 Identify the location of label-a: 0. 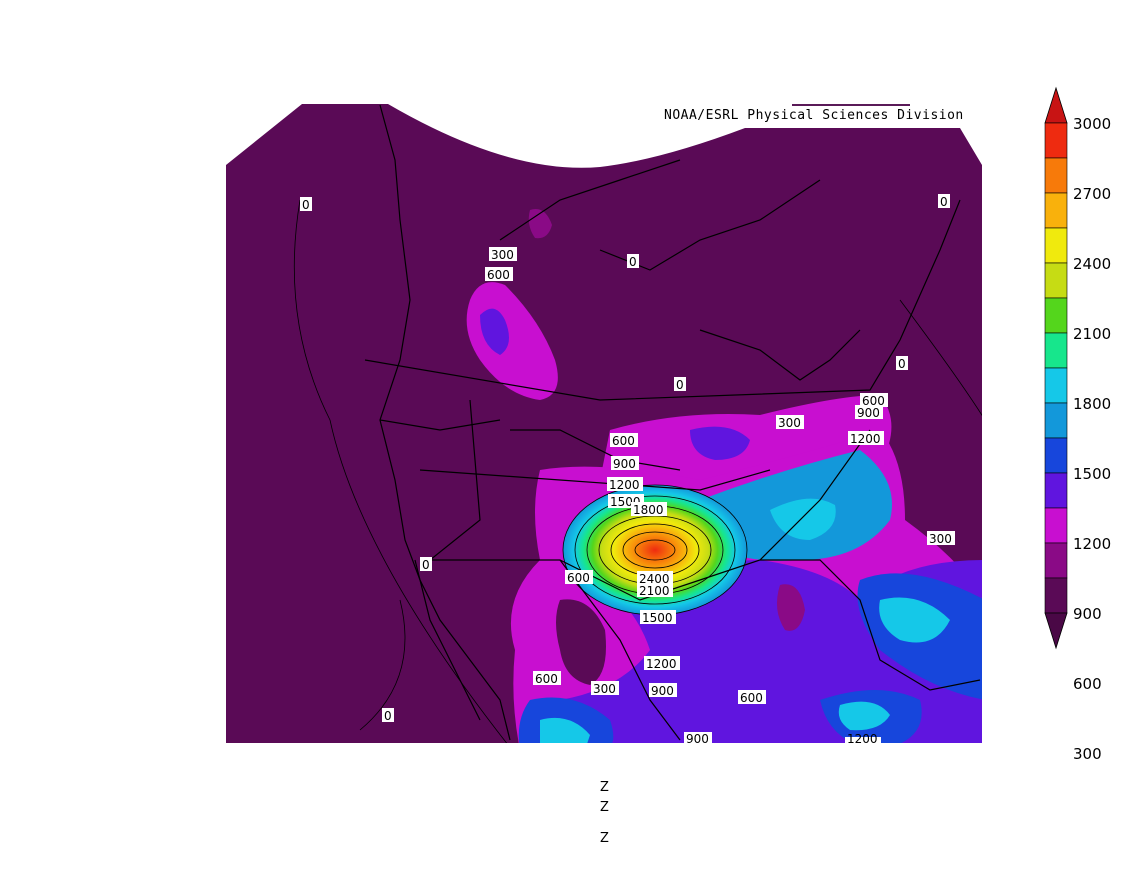
(306, 204).